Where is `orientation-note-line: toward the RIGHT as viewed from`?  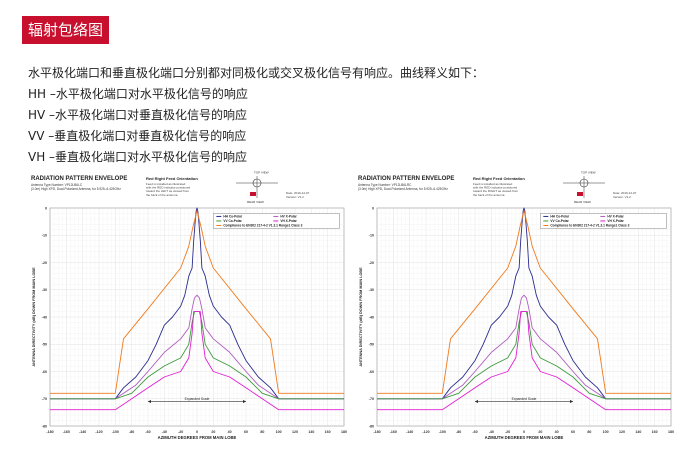
orientation-note-line: toward the RIGHT as viewed from is located at coordinates (496, 191).